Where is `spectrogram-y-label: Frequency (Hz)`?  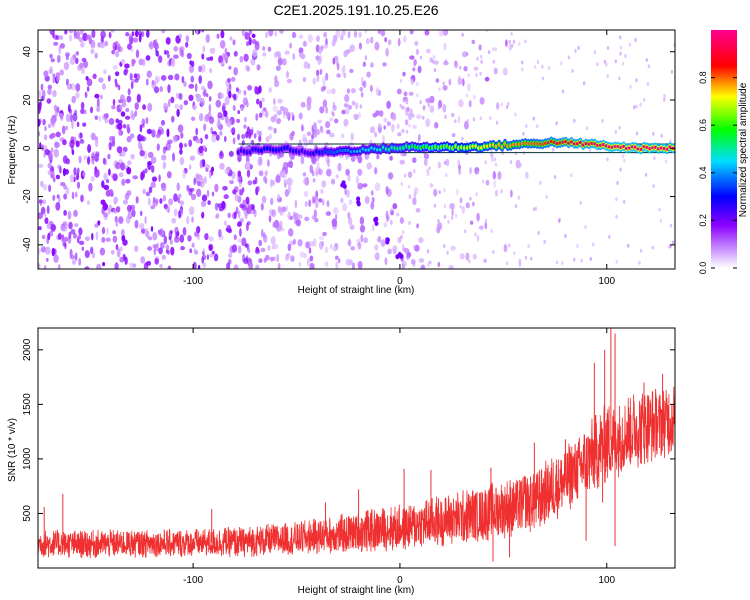 spectrogram-y-label: Frequency (Hz) is located at coordinates (12, 150).